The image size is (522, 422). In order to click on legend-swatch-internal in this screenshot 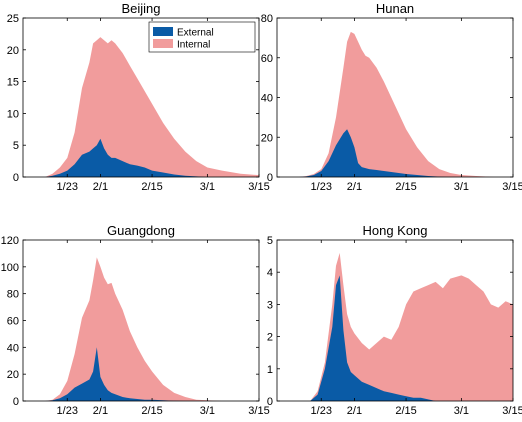, I will do `click(163, 43)`.